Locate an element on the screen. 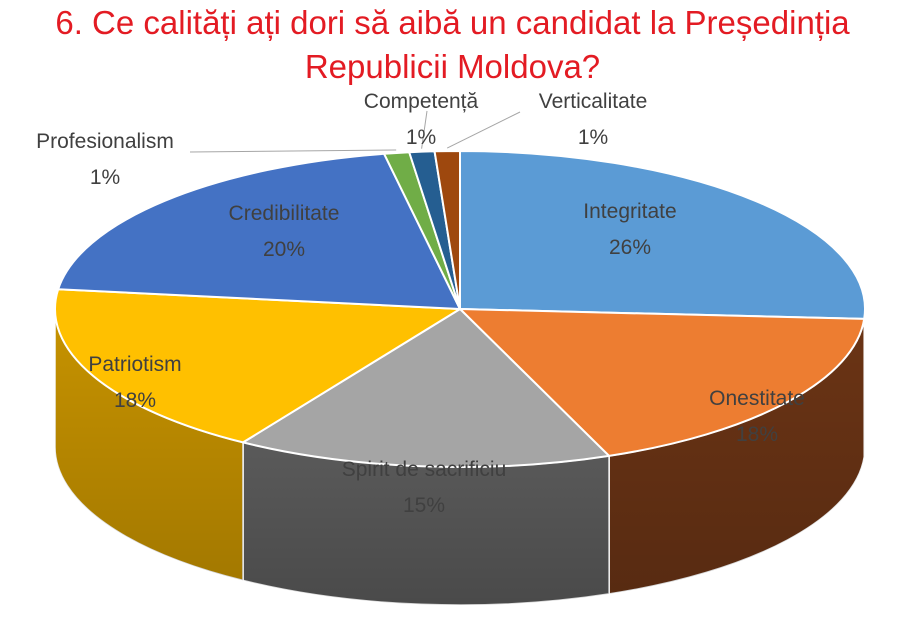 This screenshot has height=639, width=905. slice-value-competenta: 1% is located at coordinates (421, 137).